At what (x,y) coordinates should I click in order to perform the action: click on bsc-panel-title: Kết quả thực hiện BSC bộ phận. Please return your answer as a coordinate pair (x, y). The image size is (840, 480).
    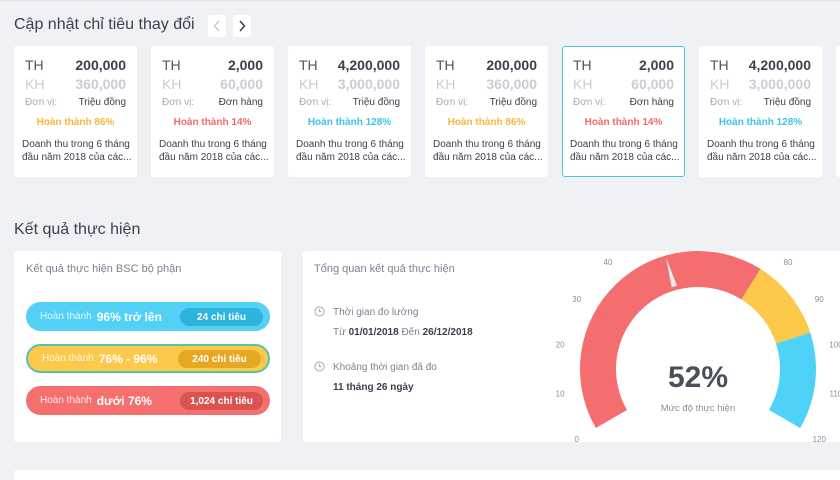
    Looking at the image, I should click on (104, 269).